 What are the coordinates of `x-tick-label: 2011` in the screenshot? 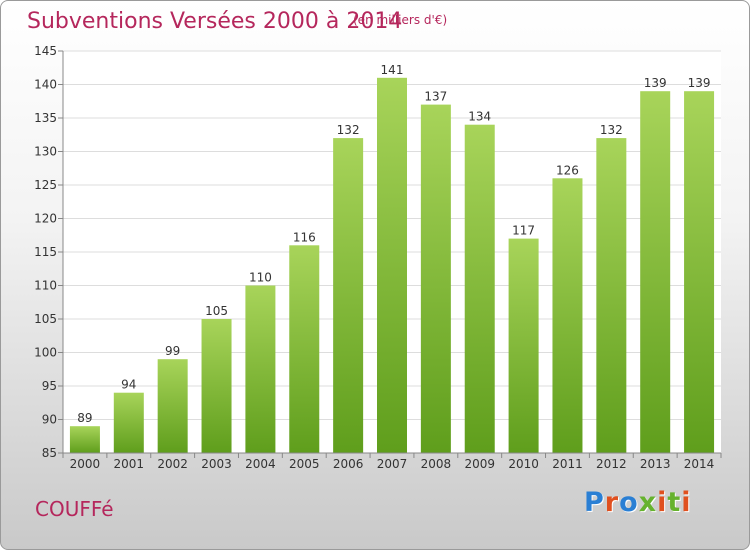 It's located at (567, 464).